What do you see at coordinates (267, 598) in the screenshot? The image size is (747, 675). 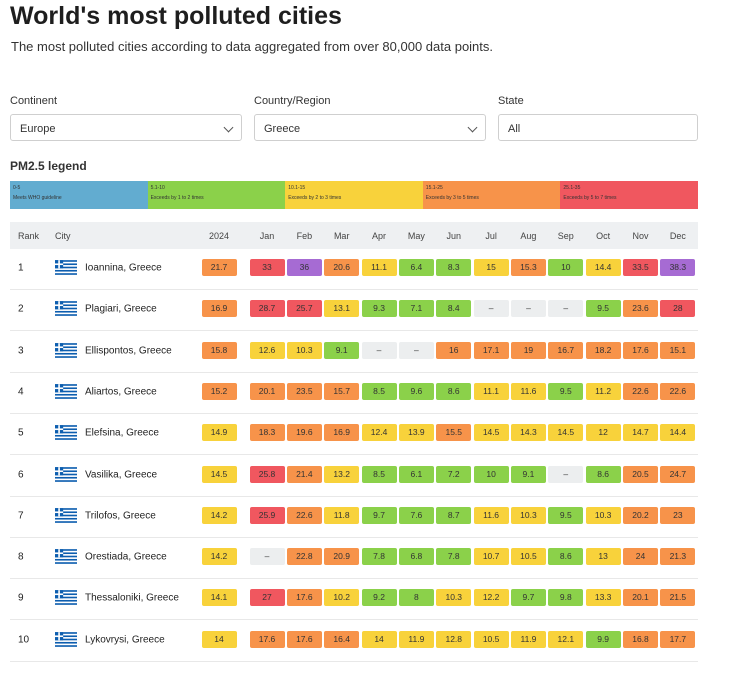 I see `pm25-cell: 27` at bounding box center [267, 598].